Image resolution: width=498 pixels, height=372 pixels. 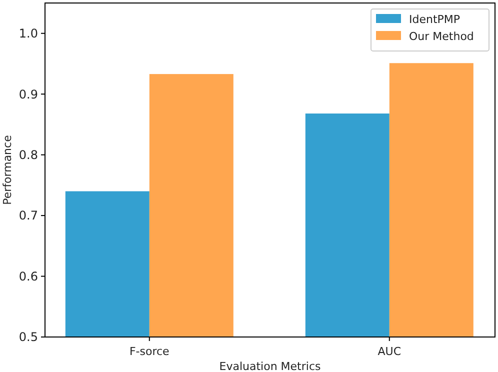 What do you see at coordinates (434, 19) in the screenshot?
I see `legend-label: IdentPMP` at bounding box center [434, 19].